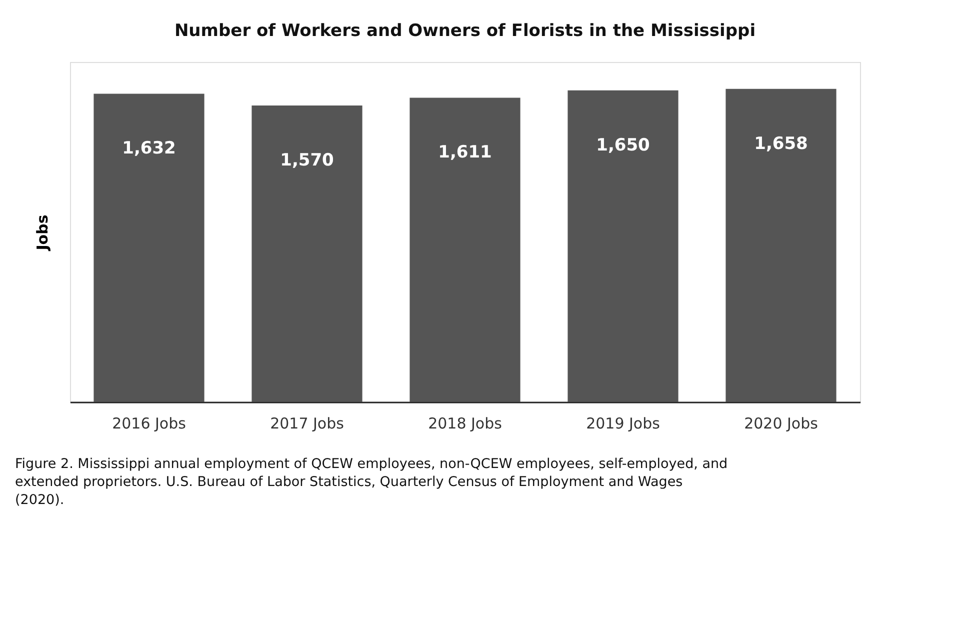 This screenshot has width=970, height=635. Describe the element at coordinates (43, 233) in the screenshot. I see `y-axis-title: Jobs` at that location.